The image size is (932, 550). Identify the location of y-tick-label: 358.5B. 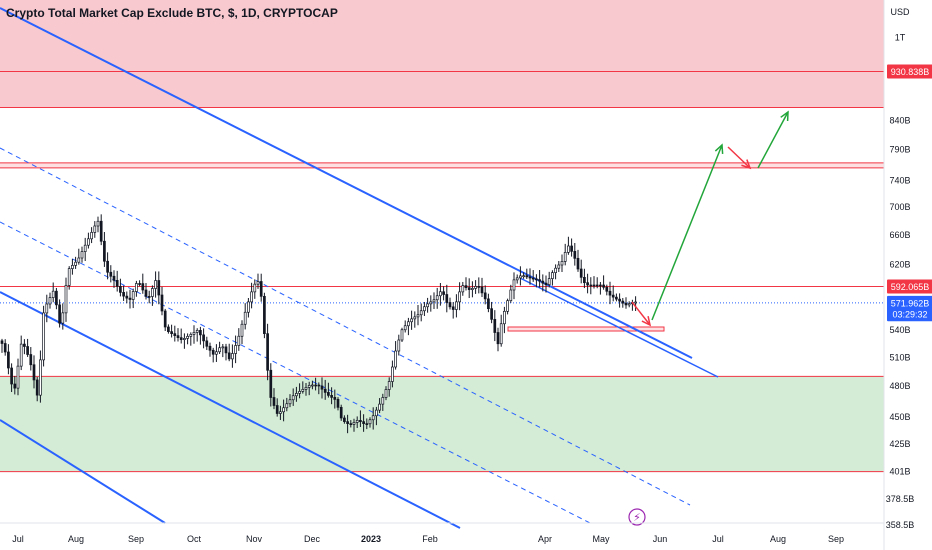
(900, 525).